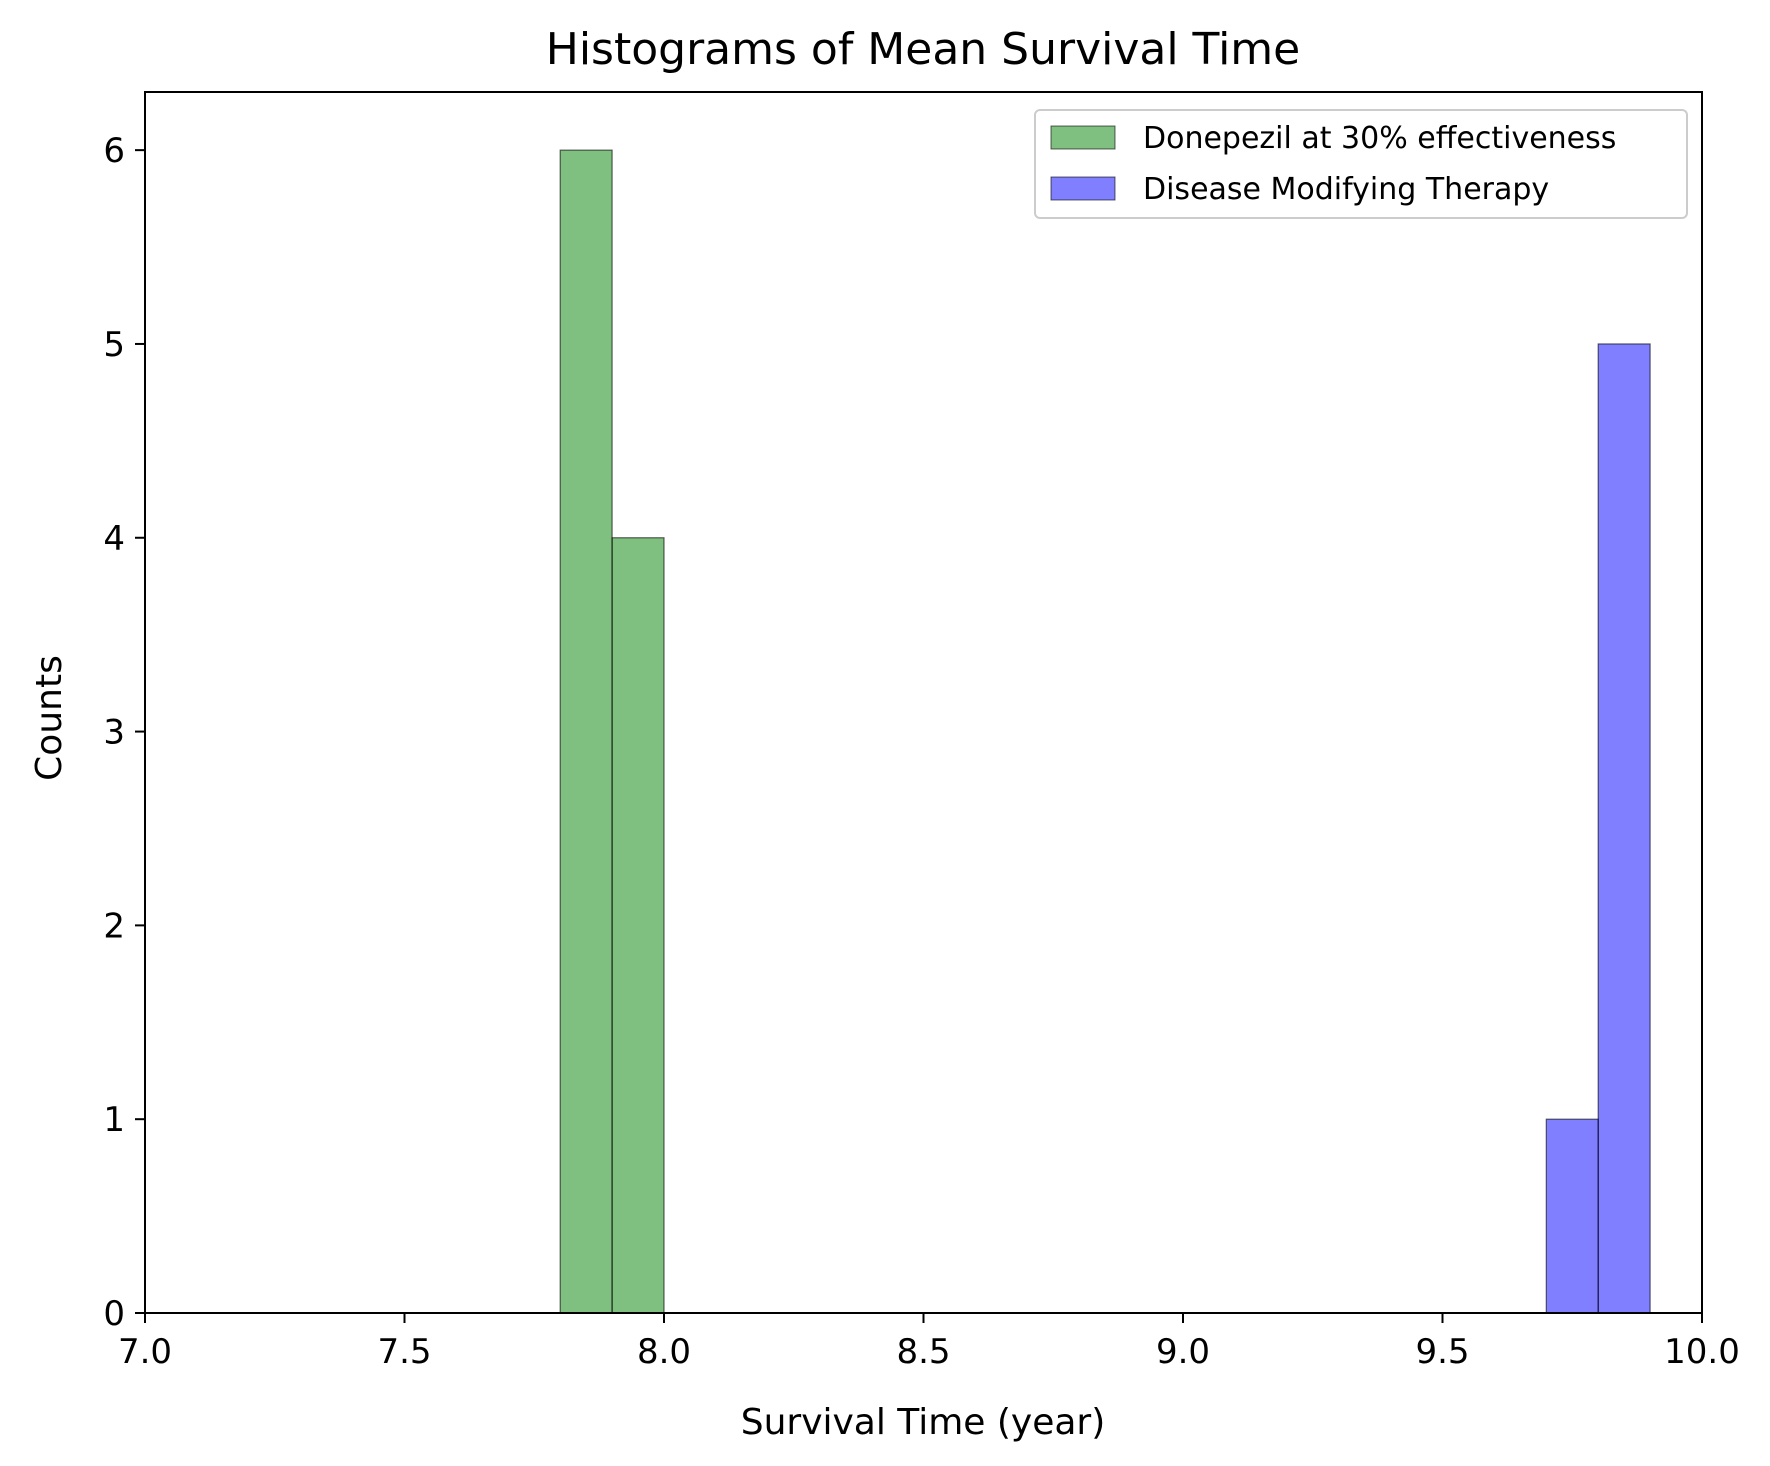 This screenshot has height=1466, width=1770. Describe the element at coordinates (1702, 1352) in the screenshot. I see `x-tick-label: 10.0` at that location.